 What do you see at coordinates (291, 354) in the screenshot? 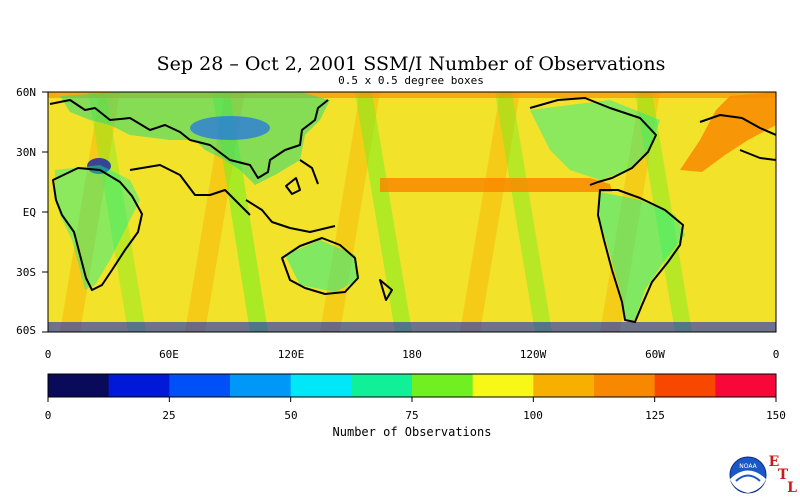
I see `lon-label-120e: 120E` at bounding box center [291, 354].